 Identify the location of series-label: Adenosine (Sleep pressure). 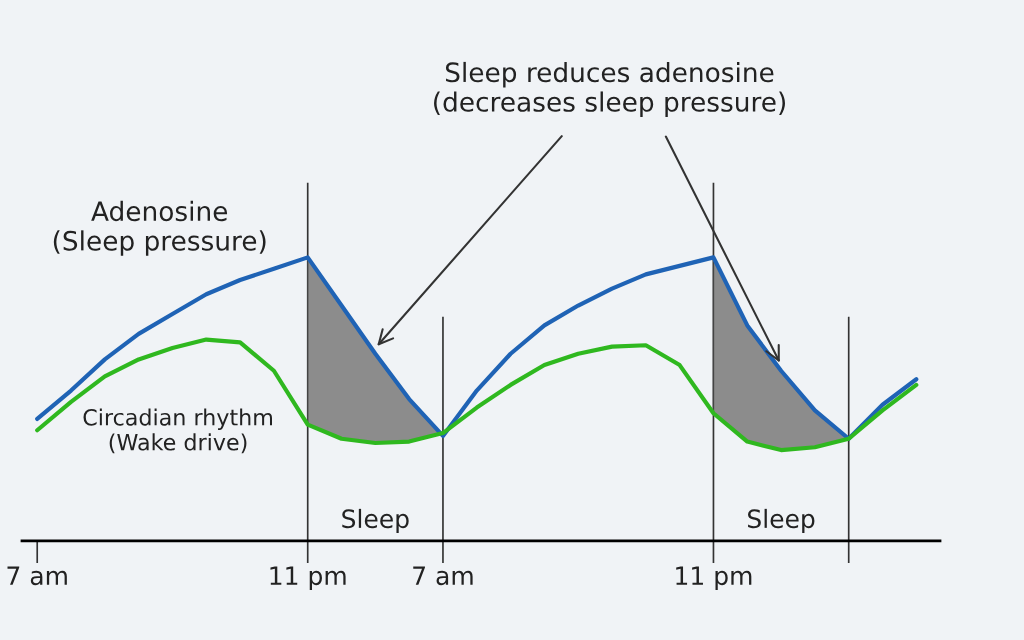
(159, 228).